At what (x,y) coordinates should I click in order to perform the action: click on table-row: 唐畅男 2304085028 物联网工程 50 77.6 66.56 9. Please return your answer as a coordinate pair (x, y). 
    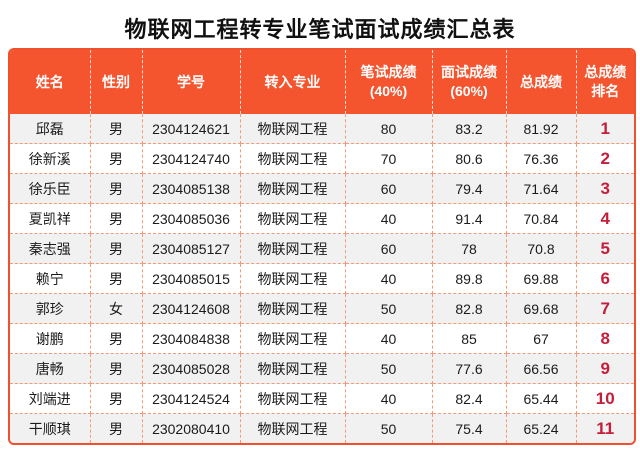
    Looking at the image, I should click on (322, 368).